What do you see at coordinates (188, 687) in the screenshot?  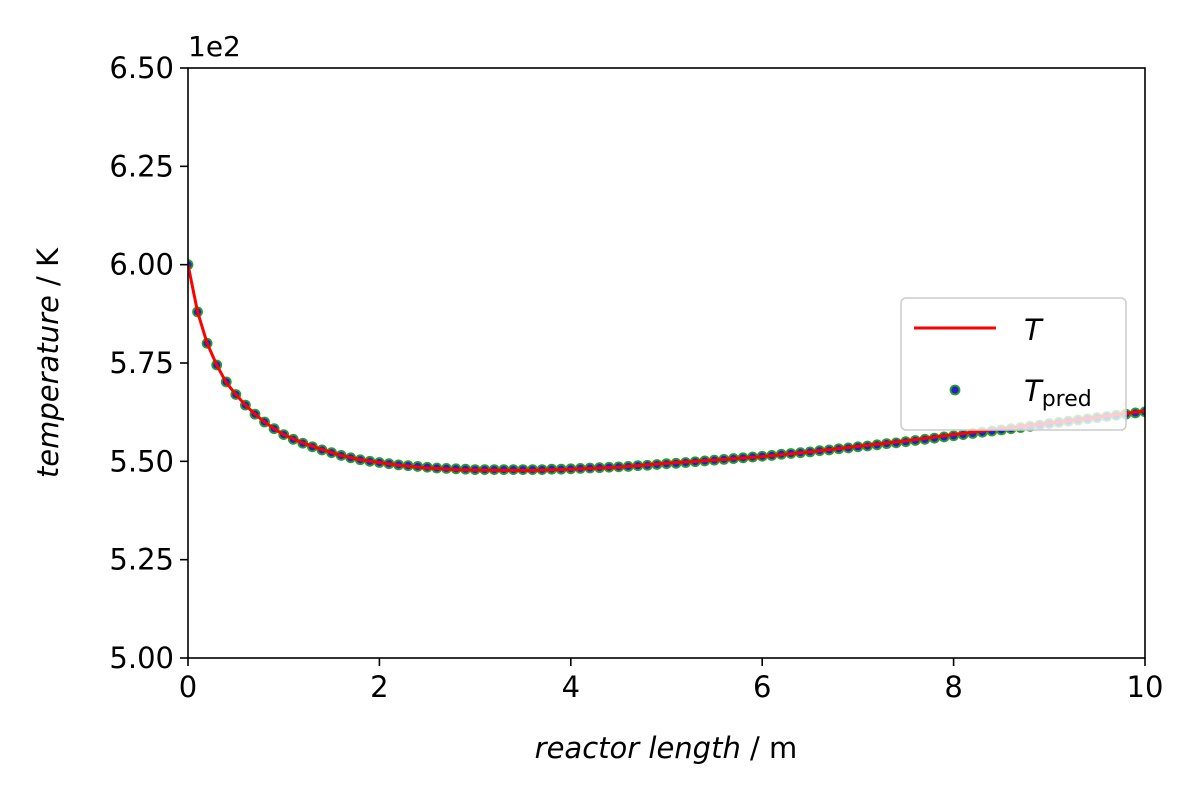 I see `x-tick-label: 0` at bounding box center [188, 687].